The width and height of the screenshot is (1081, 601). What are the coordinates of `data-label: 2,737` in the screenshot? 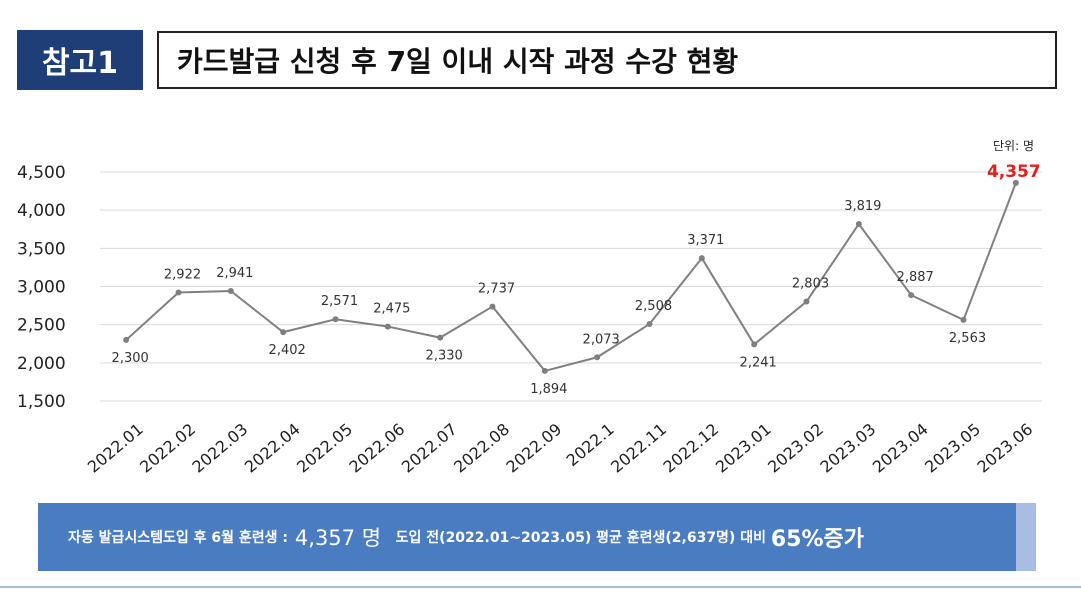 It's located at (496, 289).